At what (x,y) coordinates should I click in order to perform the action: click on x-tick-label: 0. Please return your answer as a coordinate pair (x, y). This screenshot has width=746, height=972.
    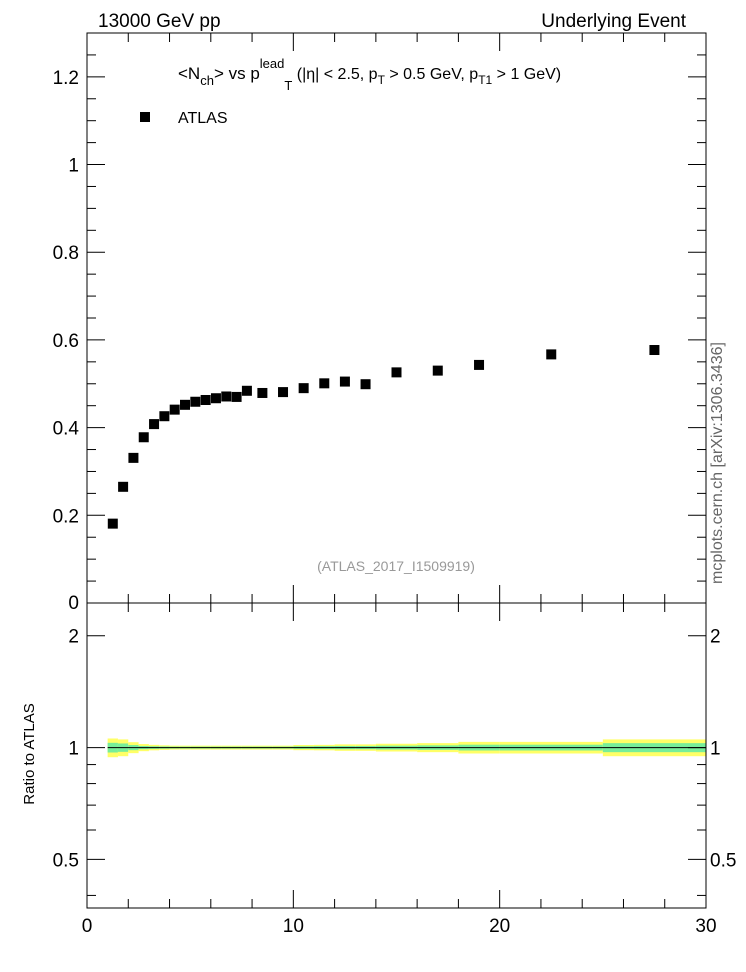
    Looking at the image, I should click on (87, 926).